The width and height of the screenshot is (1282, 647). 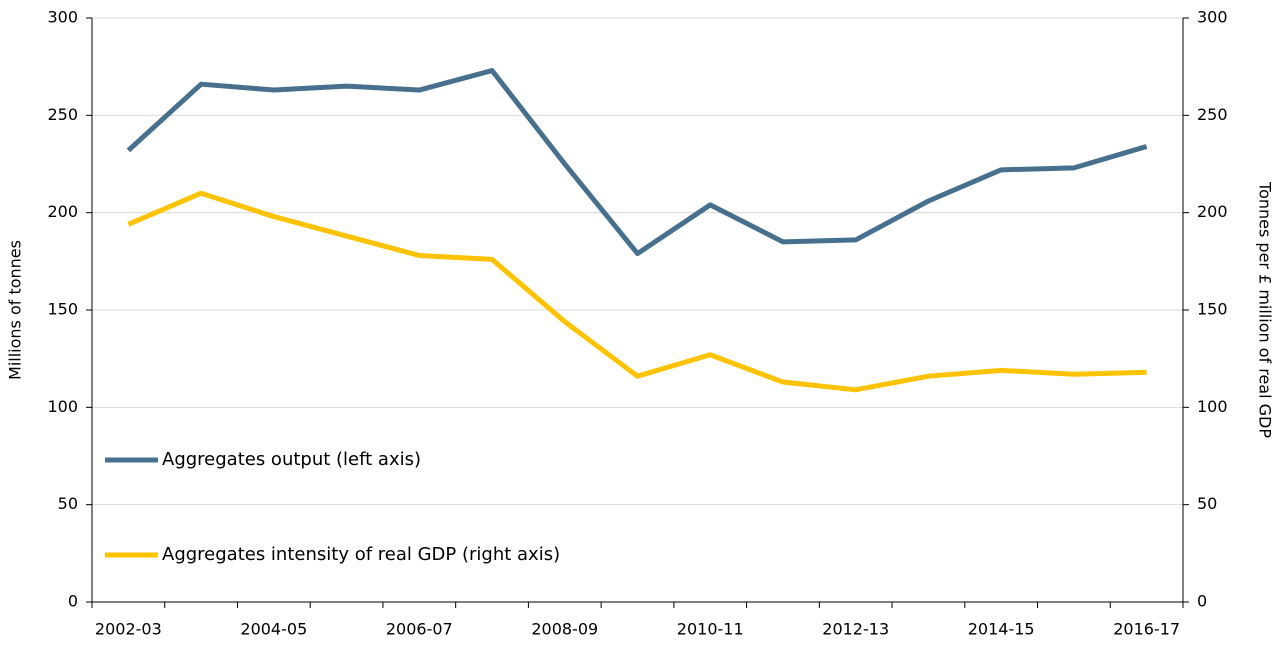 I want to click on x-tick-label: 2010-11, so click(x=710, y=629).